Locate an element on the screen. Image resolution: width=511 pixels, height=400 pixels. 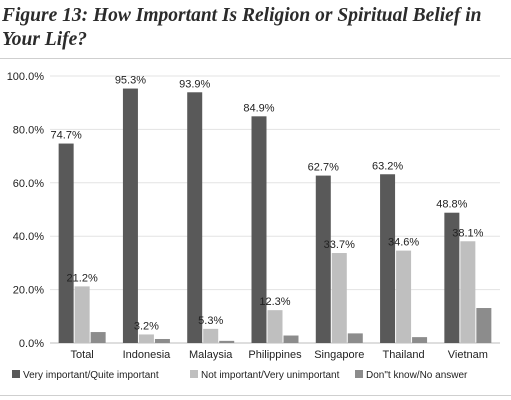
y-tick-label: 0.0% is located at coordinates (31, 344).